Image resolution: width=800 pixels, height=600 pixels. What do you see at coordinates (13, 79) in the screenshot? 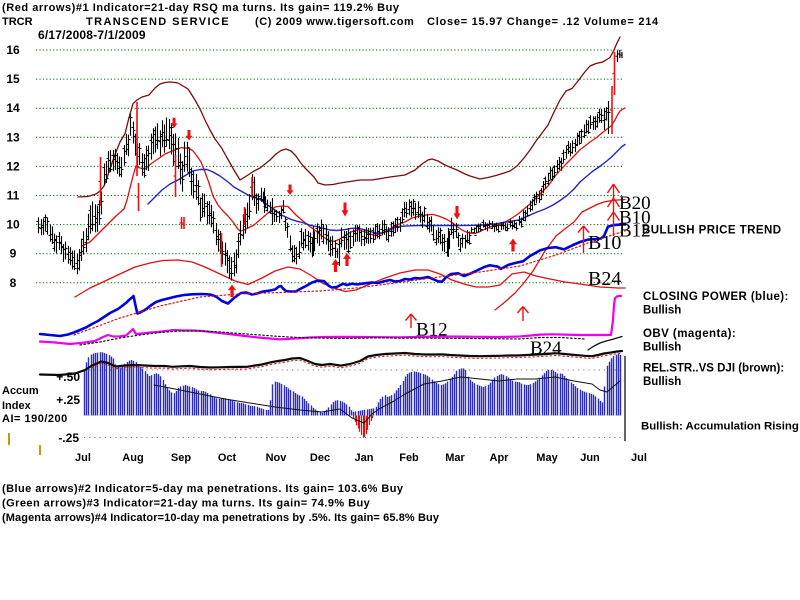
I see `svg-text: 15` at bounding box center [13, 79].